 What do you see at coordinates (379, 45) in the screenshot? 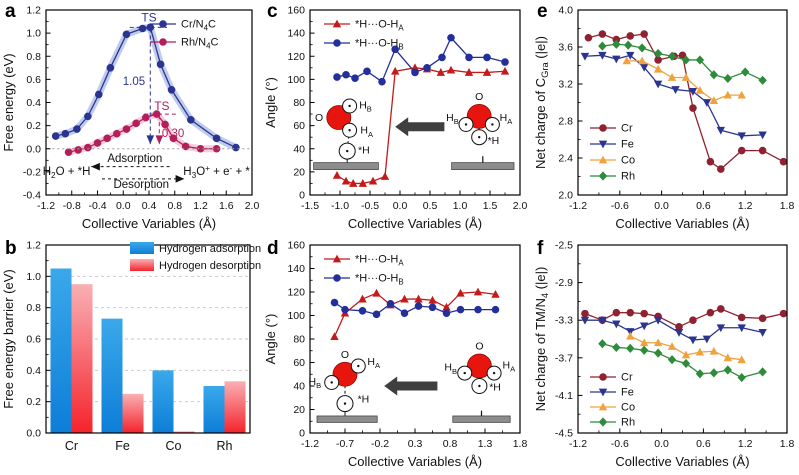
I see `svg-text: *H···O-HB` at bounding box center [379, 45].